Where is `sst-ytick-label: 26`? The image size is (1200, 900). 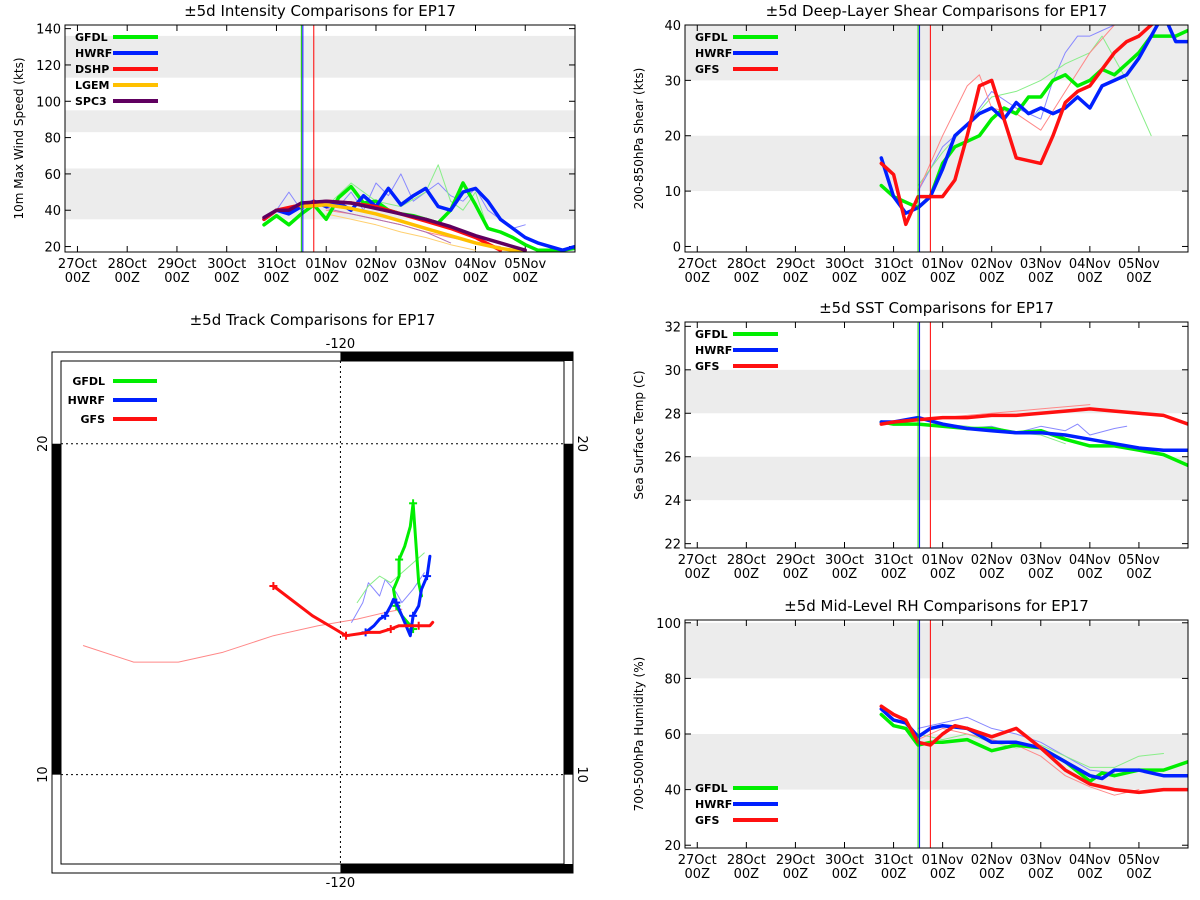
sst-ytick-label: 26 is located at coordinates (672, 458).